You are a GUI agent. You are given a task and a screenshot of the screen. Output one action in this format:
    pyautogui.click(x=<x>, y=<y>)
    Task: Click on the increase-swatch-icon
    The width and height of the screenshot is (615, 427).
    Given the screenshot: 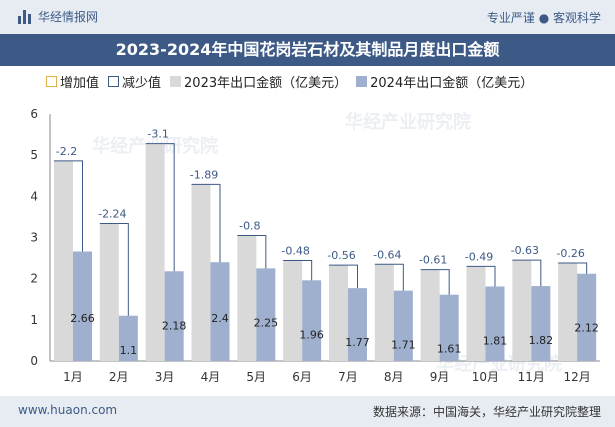 What is the action you would take?
    pyautogui.click(x=51, y=81)
    